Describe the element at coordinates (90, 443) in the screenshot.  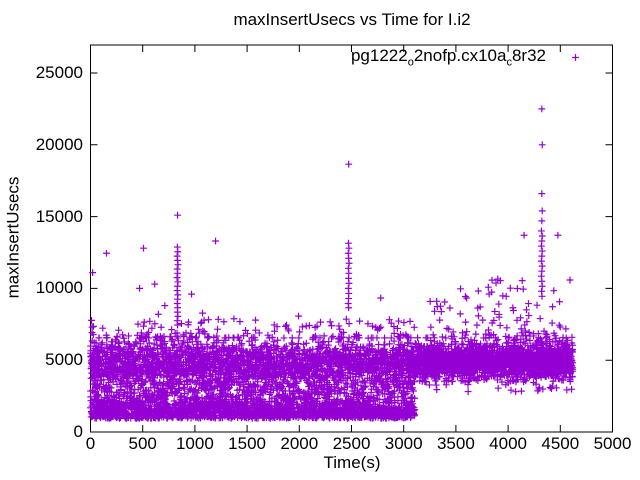
I see `x-tick-label: 0` at that location.